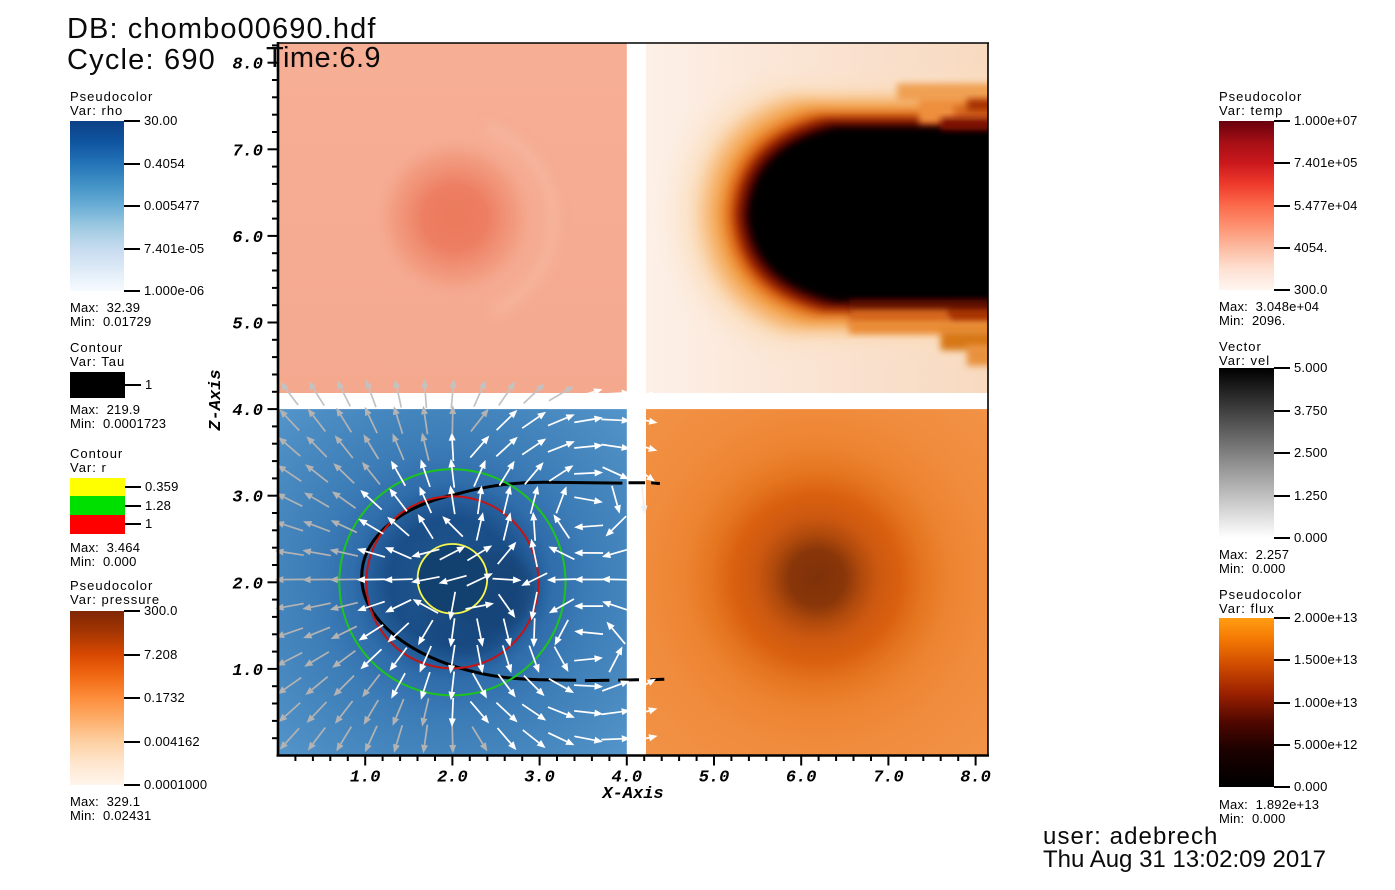 This screenshot has width=1395, height=890. I want to click on svg-text: X-Axis, so click(632, 794).